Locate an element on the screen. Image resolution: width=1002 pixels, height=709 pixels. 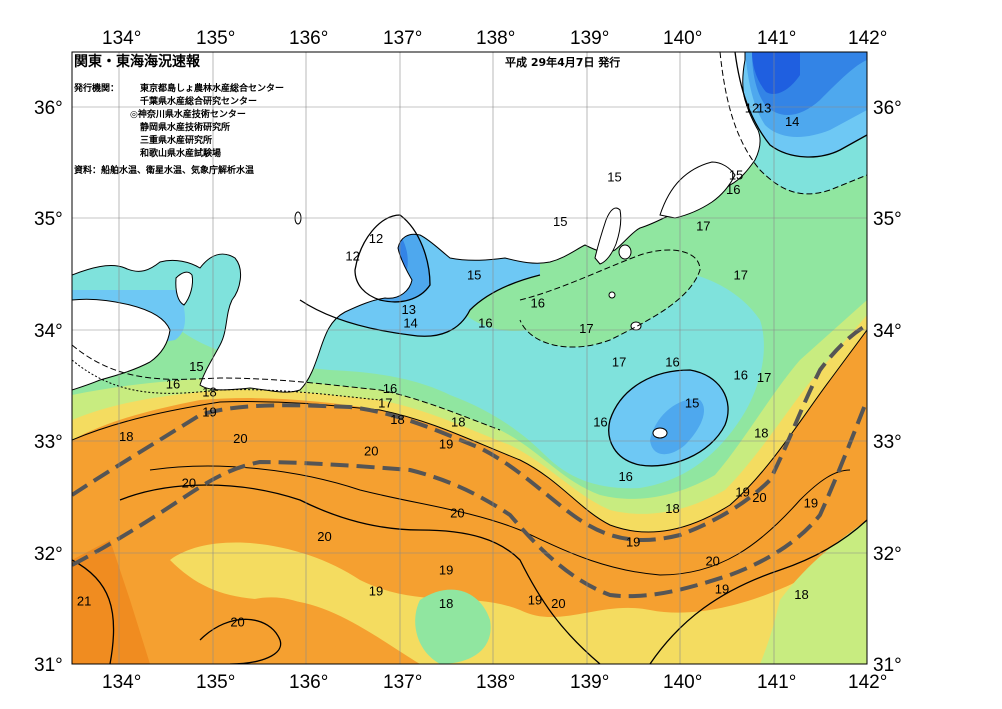
sea-18-se is located at coordinates (813, 592).